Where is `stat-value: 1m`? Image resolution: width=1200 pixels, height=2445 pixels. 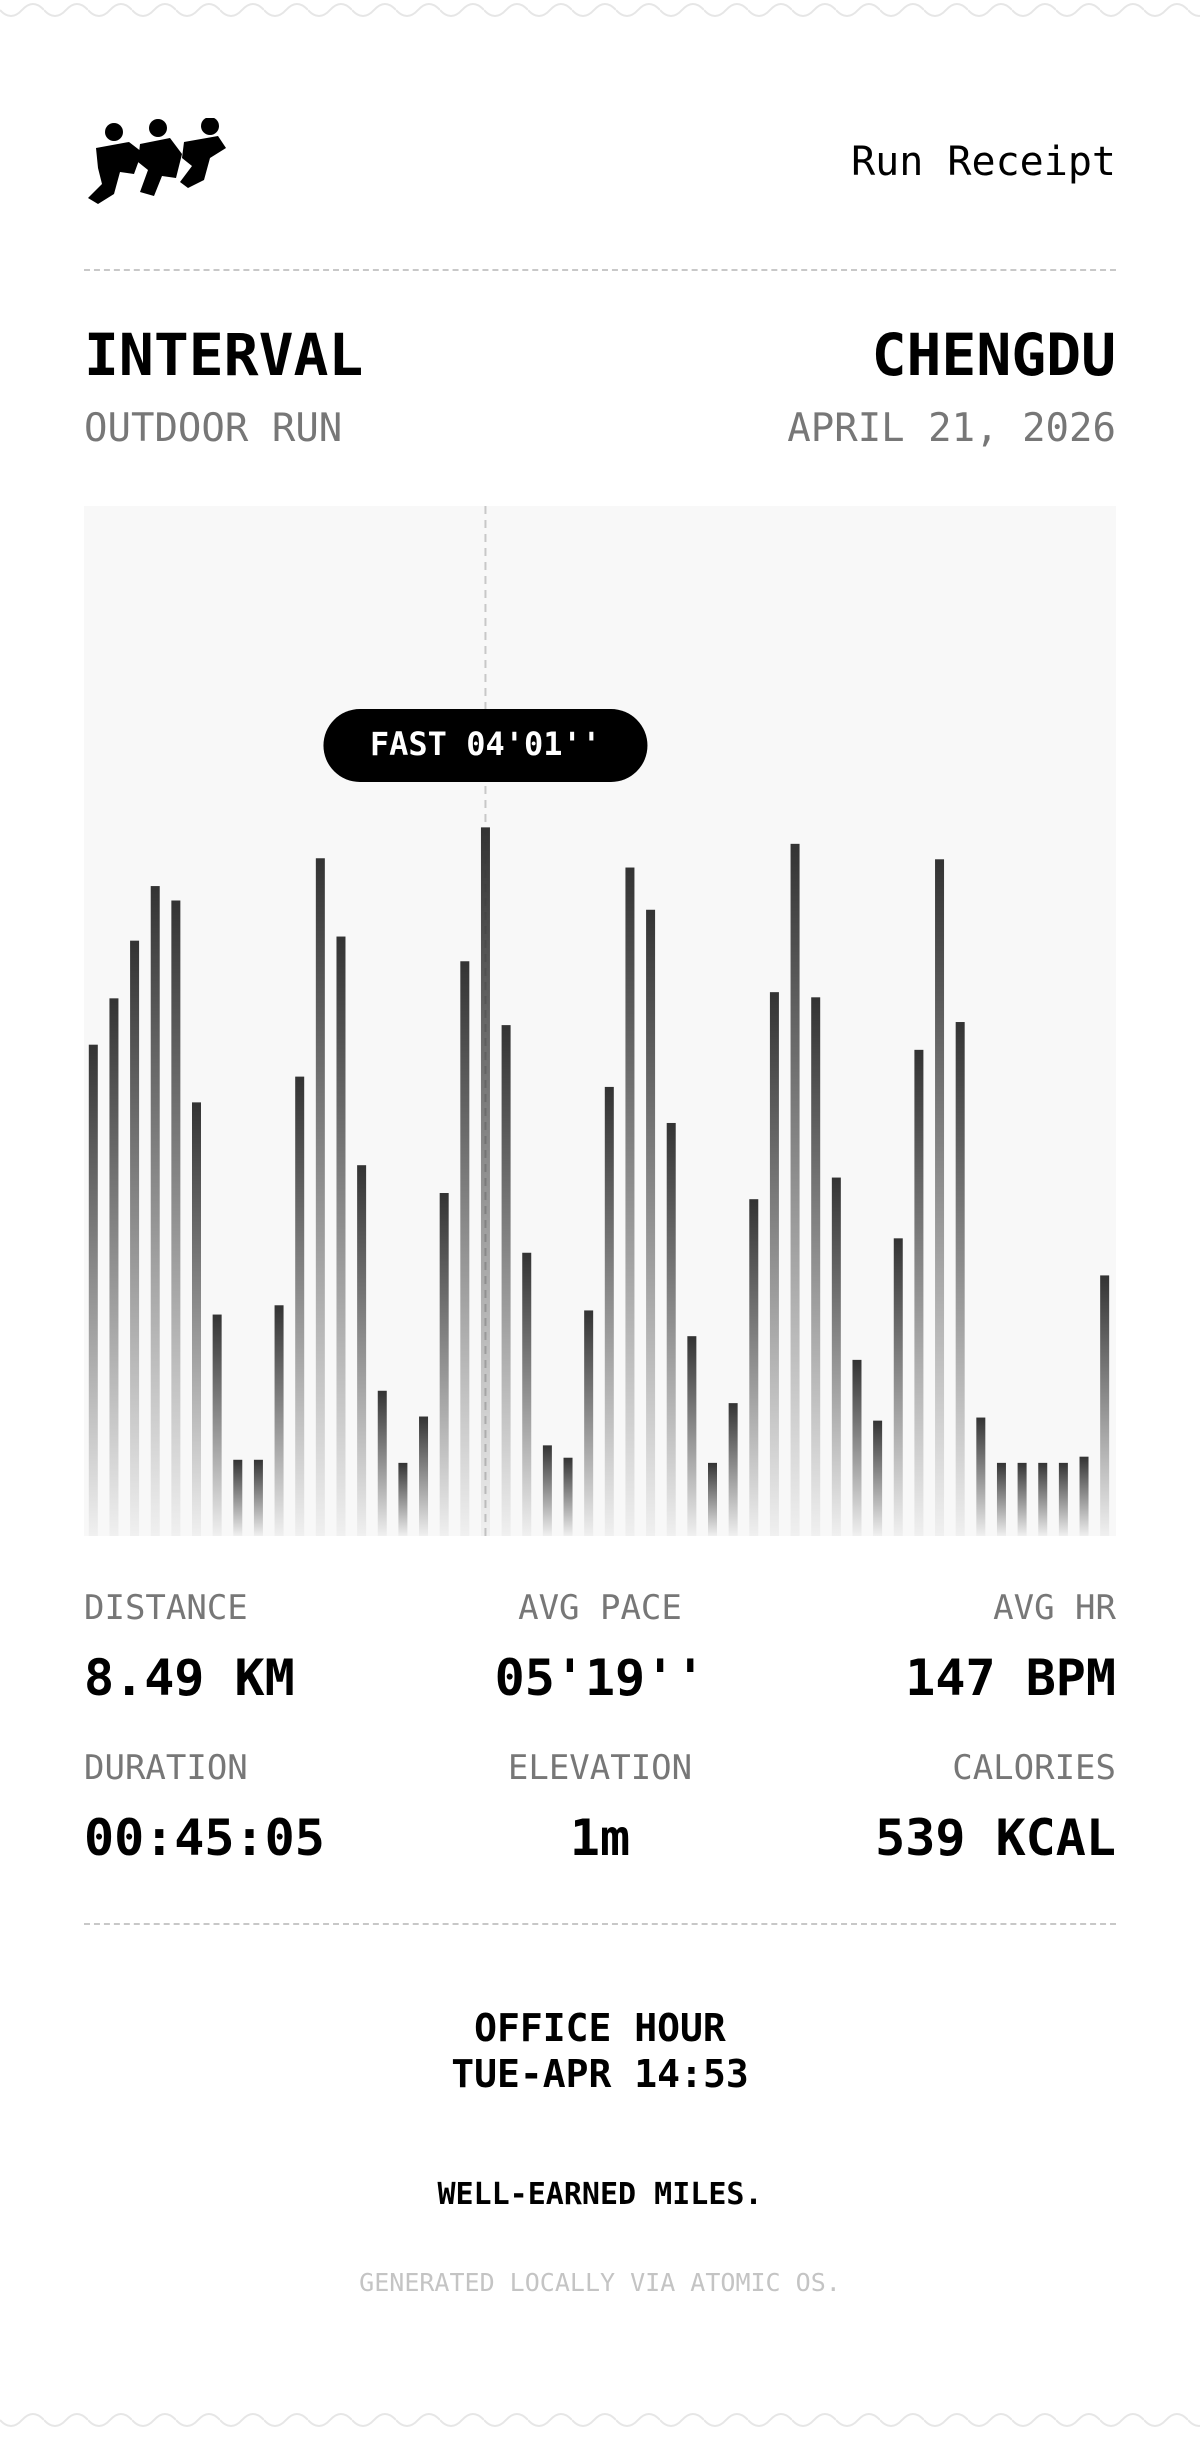
stat-value: 1m is located at coordinates (600, 1838).